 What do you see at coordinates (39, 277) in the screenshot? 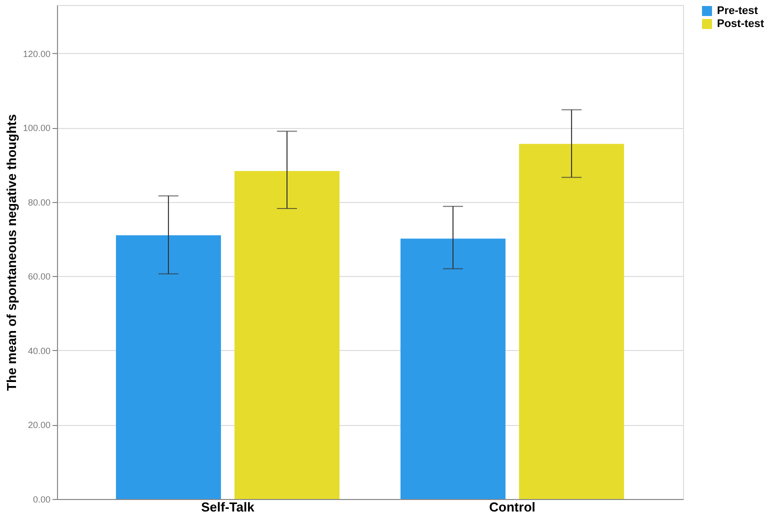
I see `y-tick-label: 60.00` at bounding box center [39, 277].